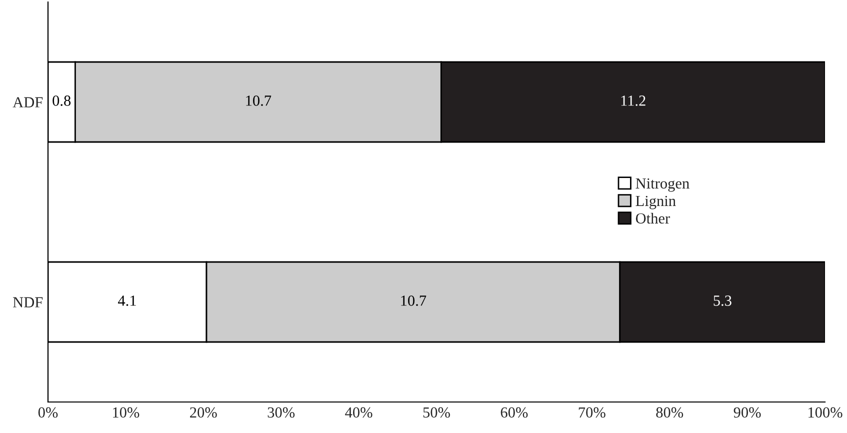 The image size is (847, 433). I want to click on y-tick-label: ADF, so click(27, 102).